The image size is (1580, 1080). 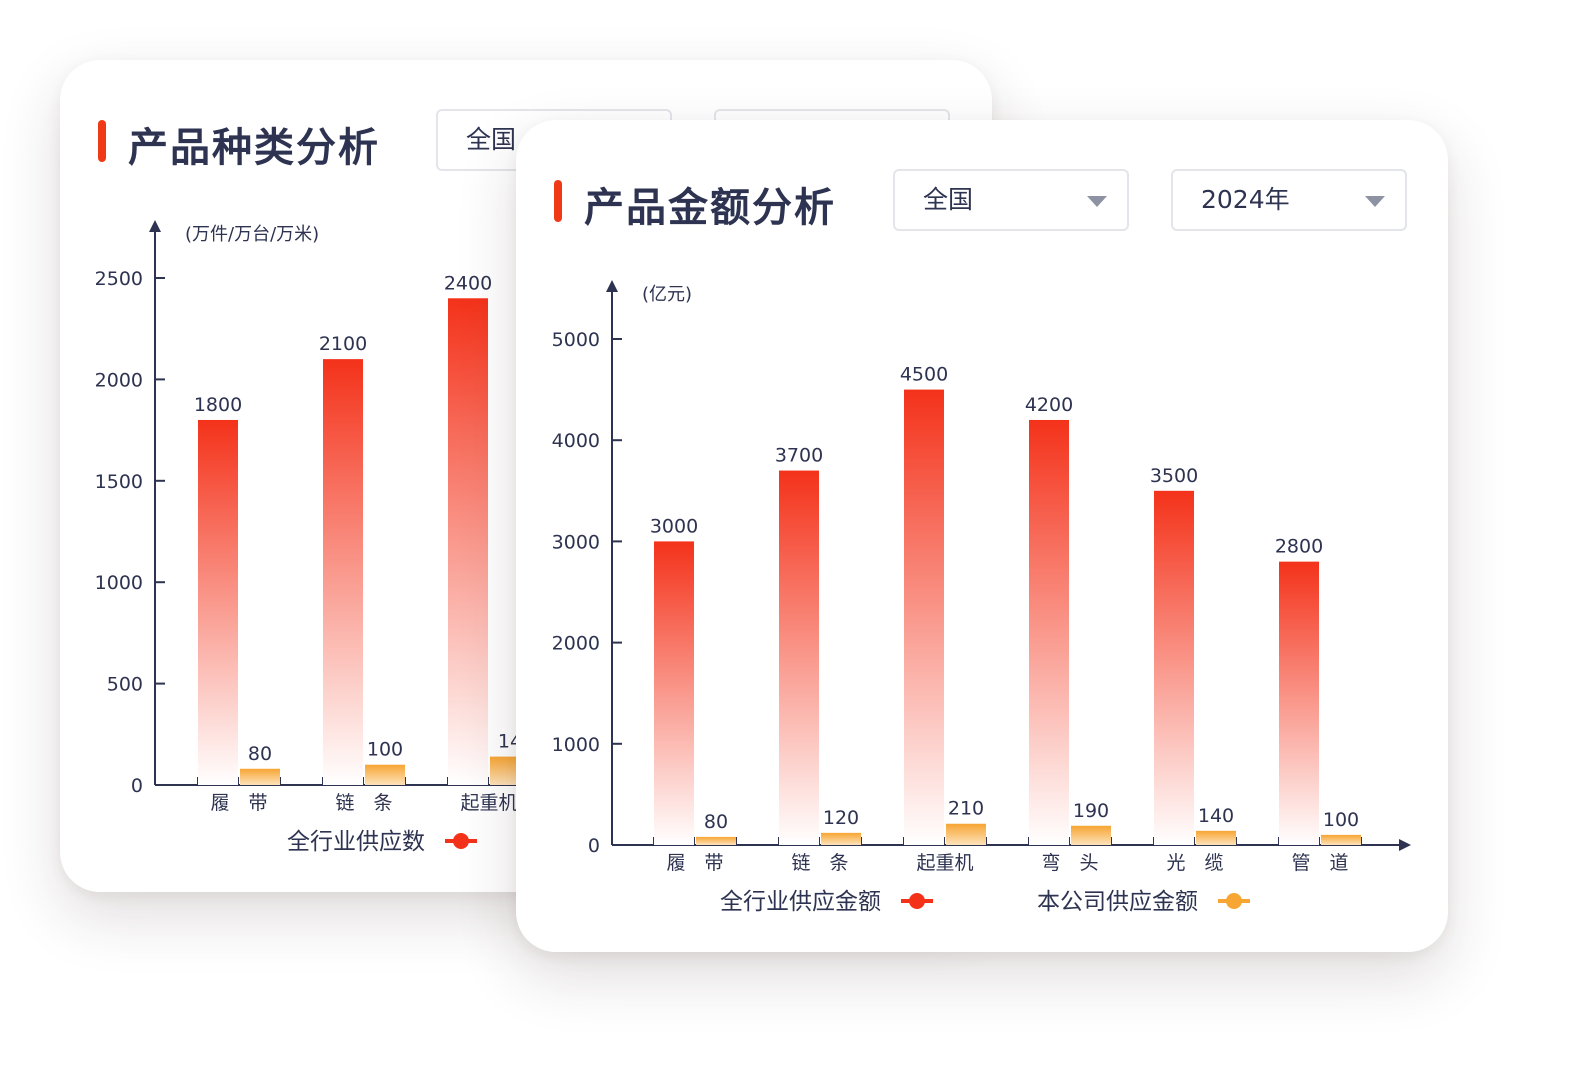 What do you see at coordinates (119, 482) in the screenshot?
I see `y-tick-label: 1500` at bounding box center [119, 482].